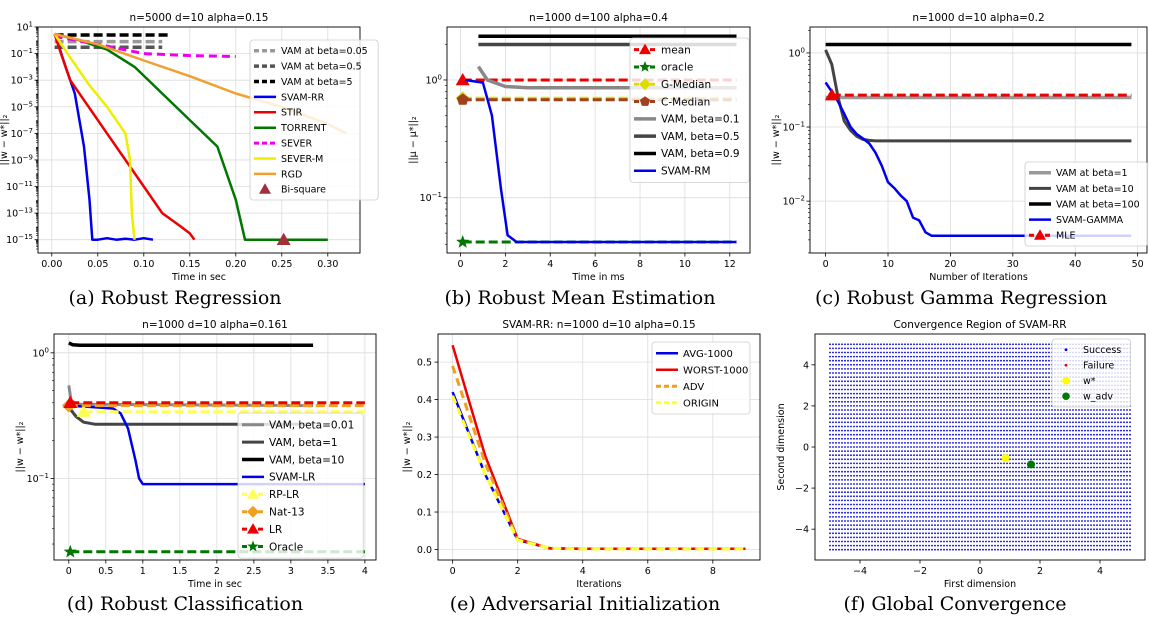 This screenshot has height=621, width=1149. Describe the element at coordinates (645, 49) in the screenshot. I see `legend-marker` at that location.